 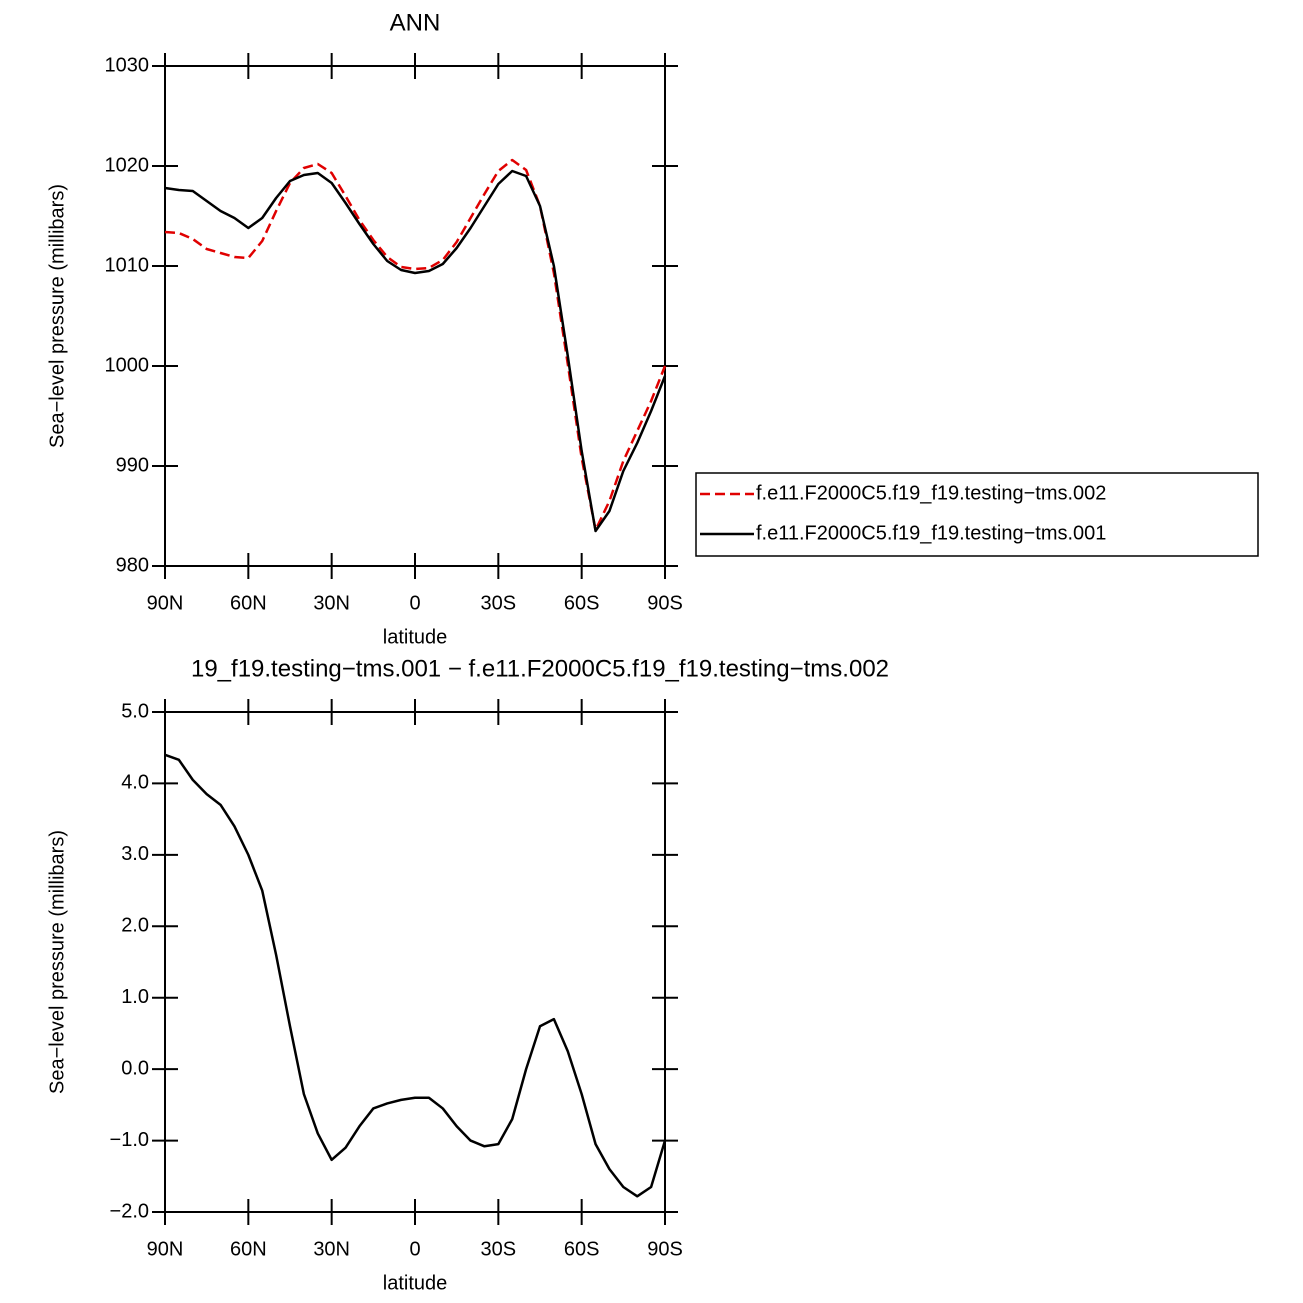 What do you see at coordinates (415, 22) in the screenshot?
I see `chart-title: ANN` at bounding box center [415, 22].